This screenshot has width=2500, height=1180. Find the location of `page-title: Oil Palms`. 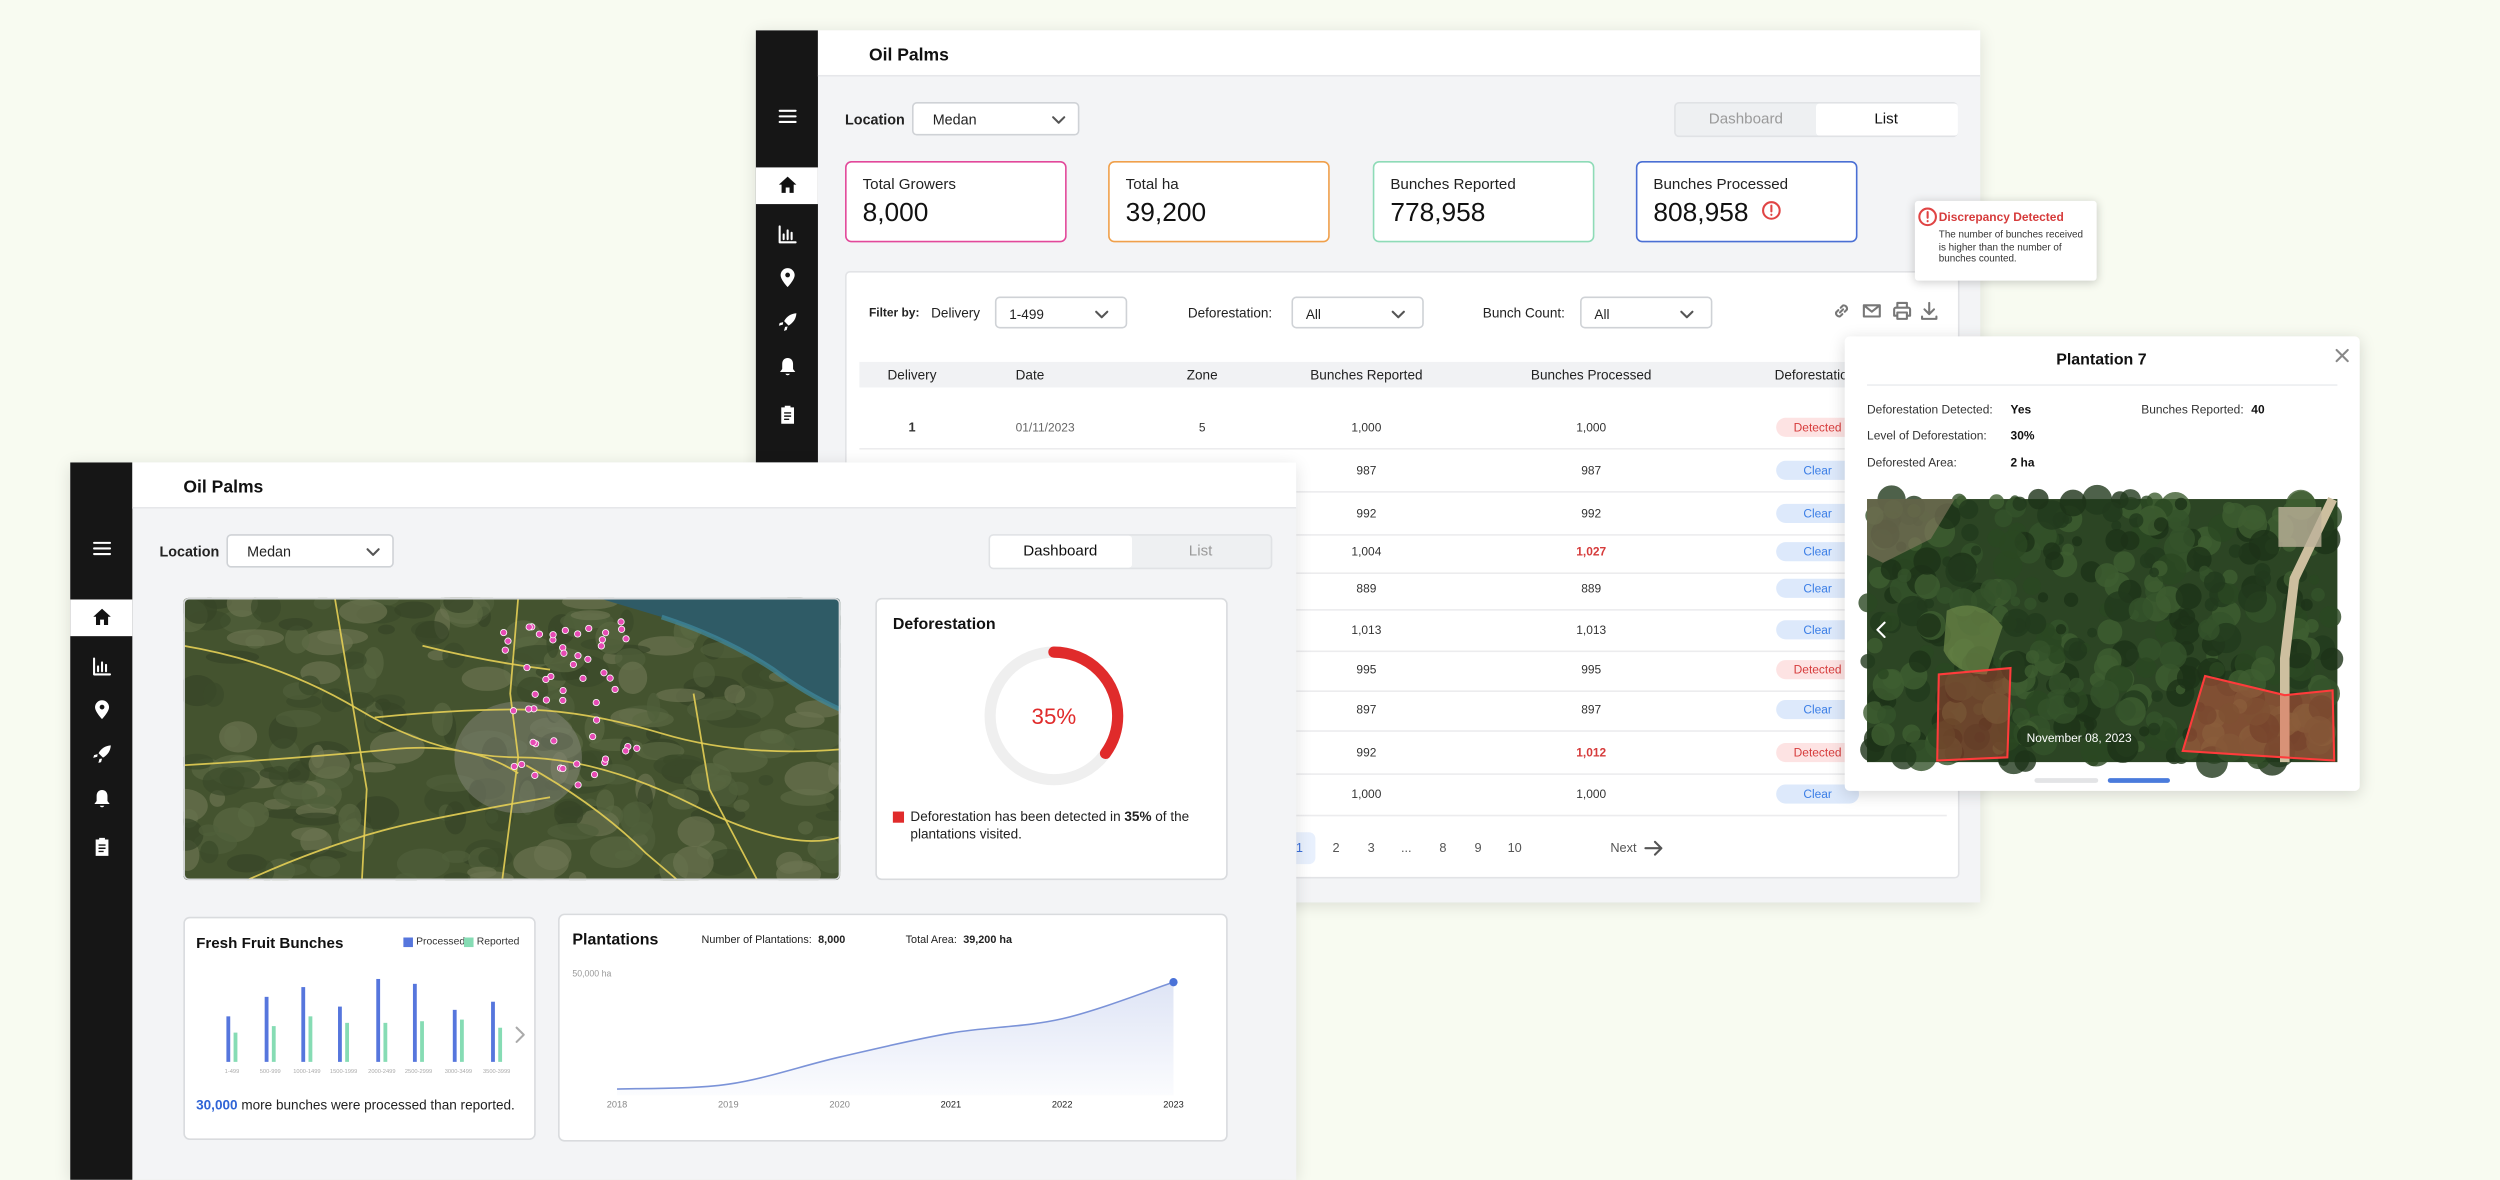

page-title: Oil Palms is located at coordinates (908, 56).